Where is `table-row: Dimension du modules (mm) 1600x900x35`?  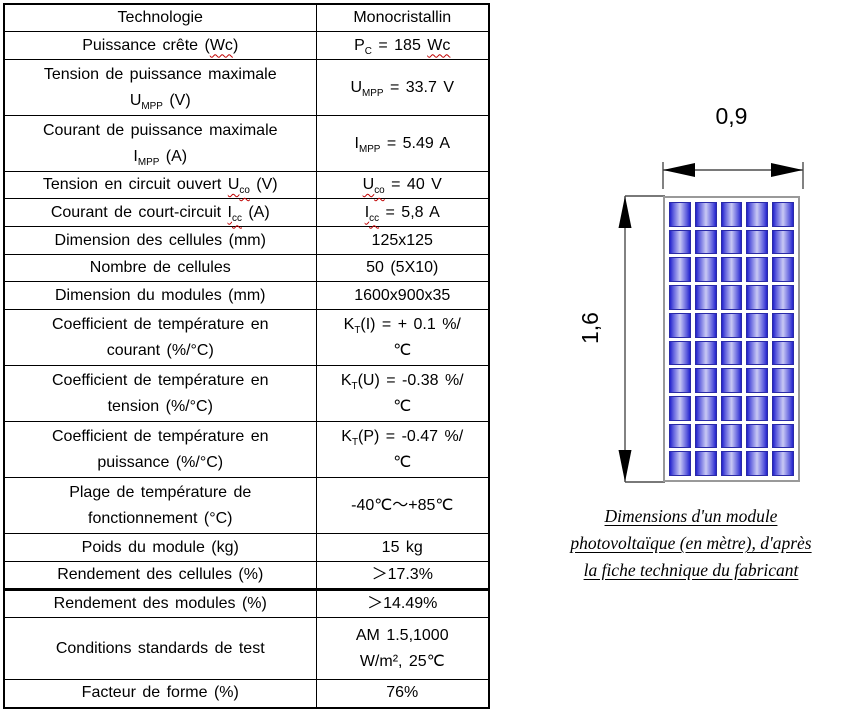
table-row: Dimension du modules (mm) 1600x900x35 is located at coordinates (246, 295).